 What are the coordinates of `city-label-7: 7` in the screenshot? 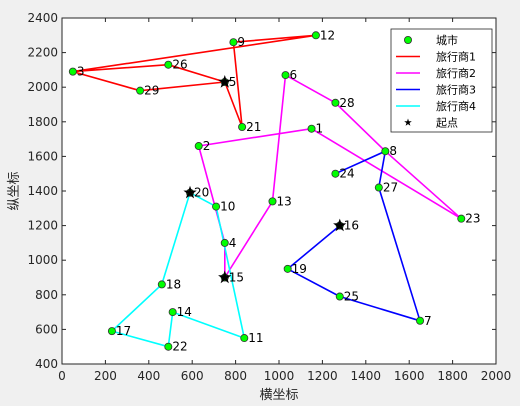 It's located at (428, 321).